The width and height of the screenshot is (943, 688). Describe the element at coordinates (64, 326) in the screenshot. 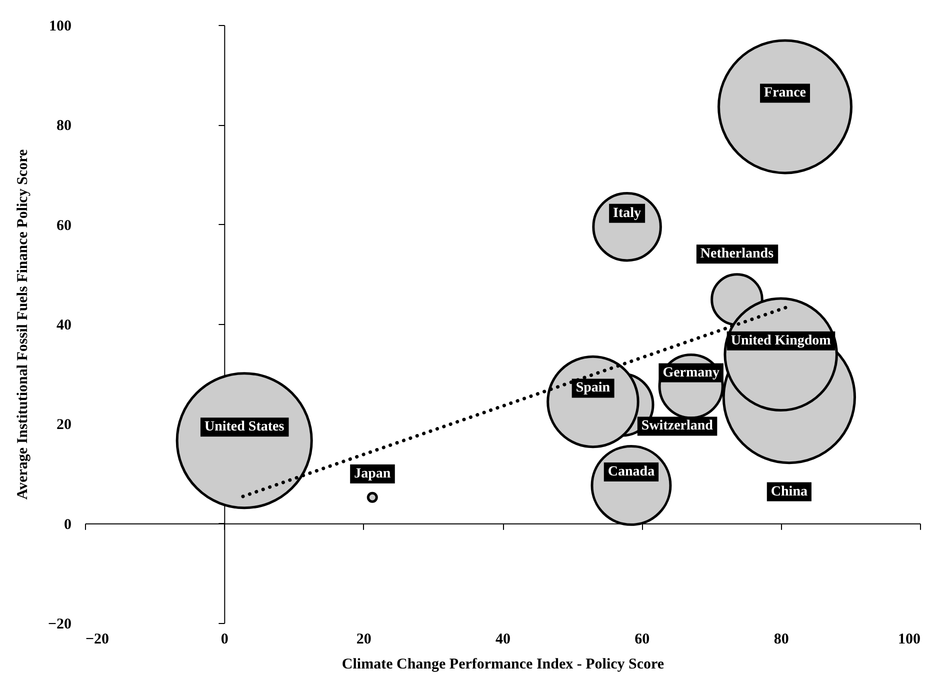

I see `y-tick-label: 40` at that location.